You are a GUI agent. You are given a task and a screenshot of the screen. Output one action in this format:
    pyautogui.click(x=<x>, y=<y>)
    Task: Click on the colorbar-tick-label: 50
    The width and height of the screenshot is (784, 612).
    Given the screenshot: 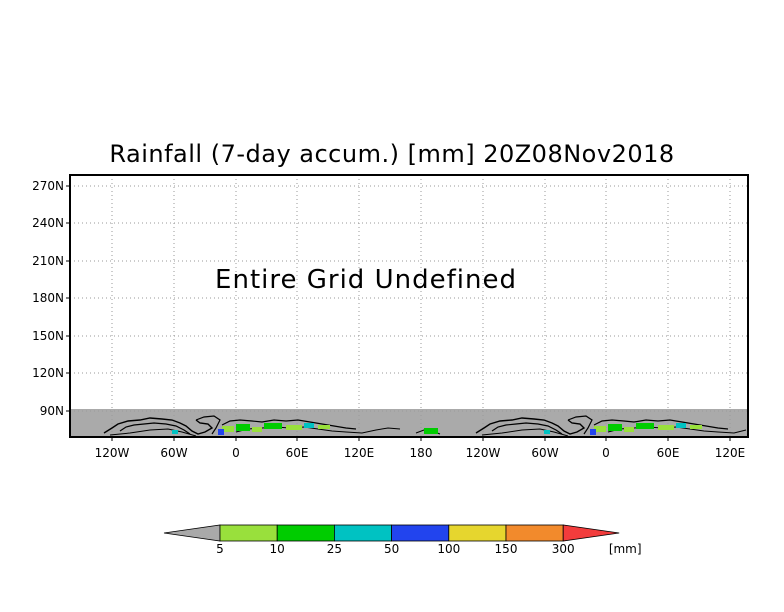 What is the action you would take?
    pyautogui.click(x=391, y=549)
    